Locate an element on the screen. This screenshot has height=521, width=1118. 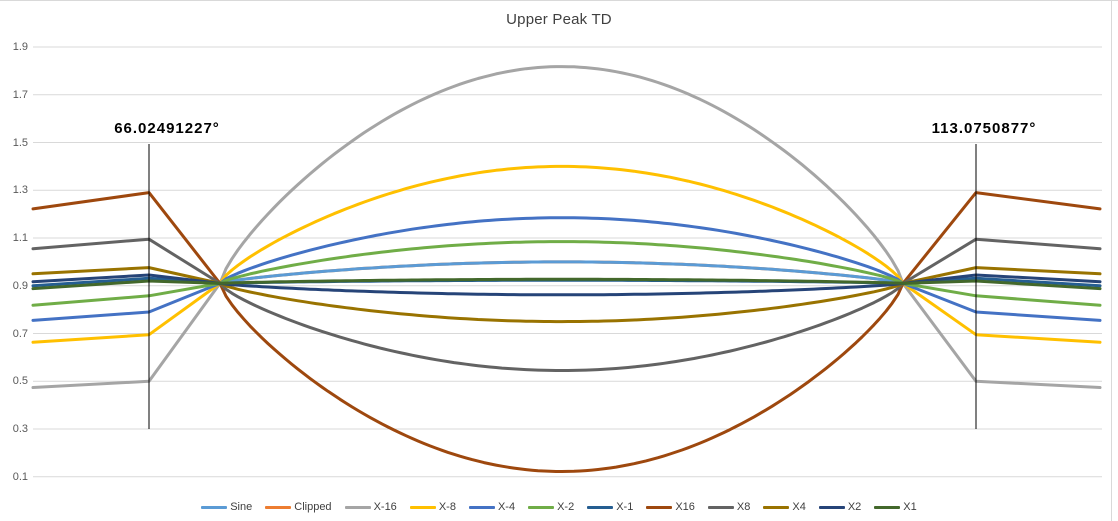
y-tick-label: 1.7 is located at coordinates (20, 94).